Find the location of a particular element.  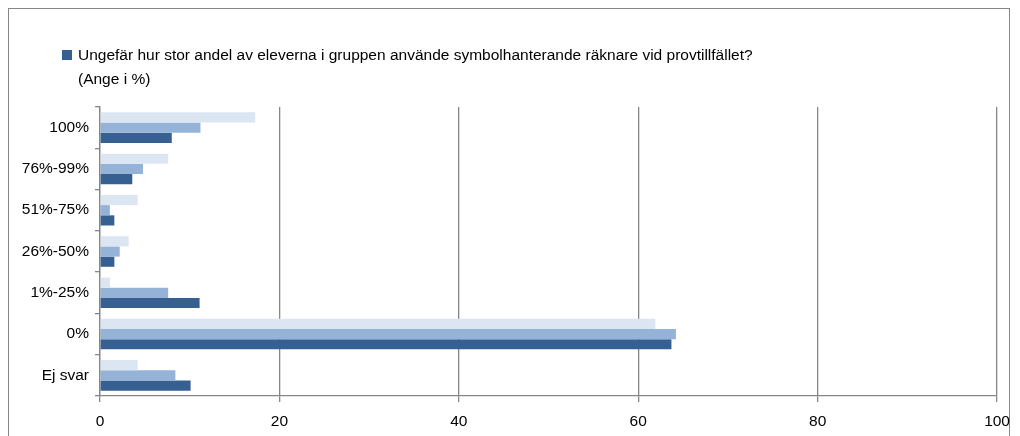

x-tick-label: 40 is located at coordinates (459, 420).